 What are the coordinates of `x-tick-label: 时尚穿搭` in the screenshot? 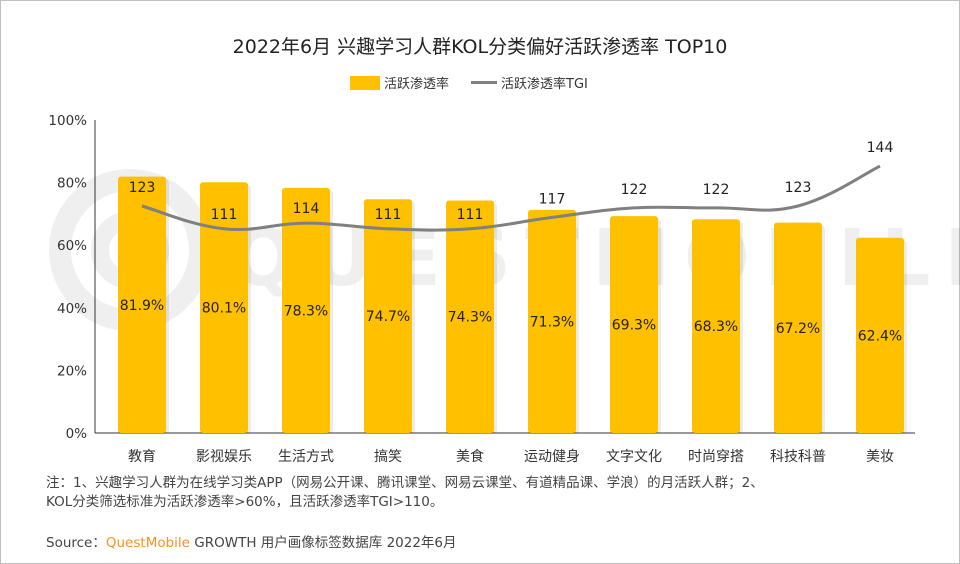 It's located at (716, 457).